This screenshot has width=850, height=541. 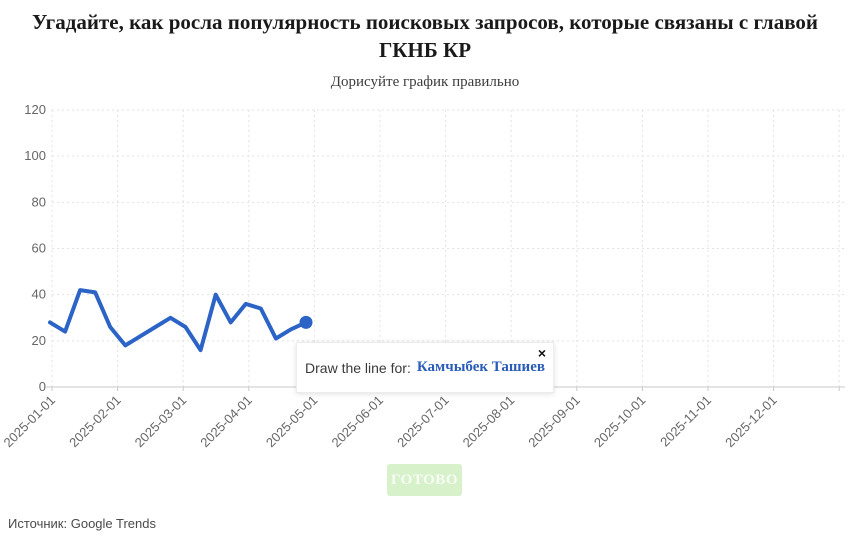 What do you see at coordinates (39, 201) in the screenshot?
I see `y-axis-tick-label: 80` at bounding box center [39, 201].